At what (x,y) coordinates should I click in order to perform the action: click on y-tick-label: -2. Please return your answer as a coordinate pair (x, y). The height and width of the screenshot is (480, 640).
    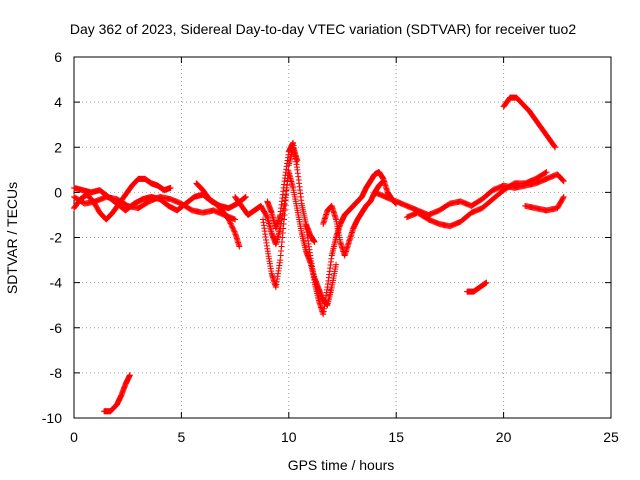
    Looking at the image, I should click on (56, 238).